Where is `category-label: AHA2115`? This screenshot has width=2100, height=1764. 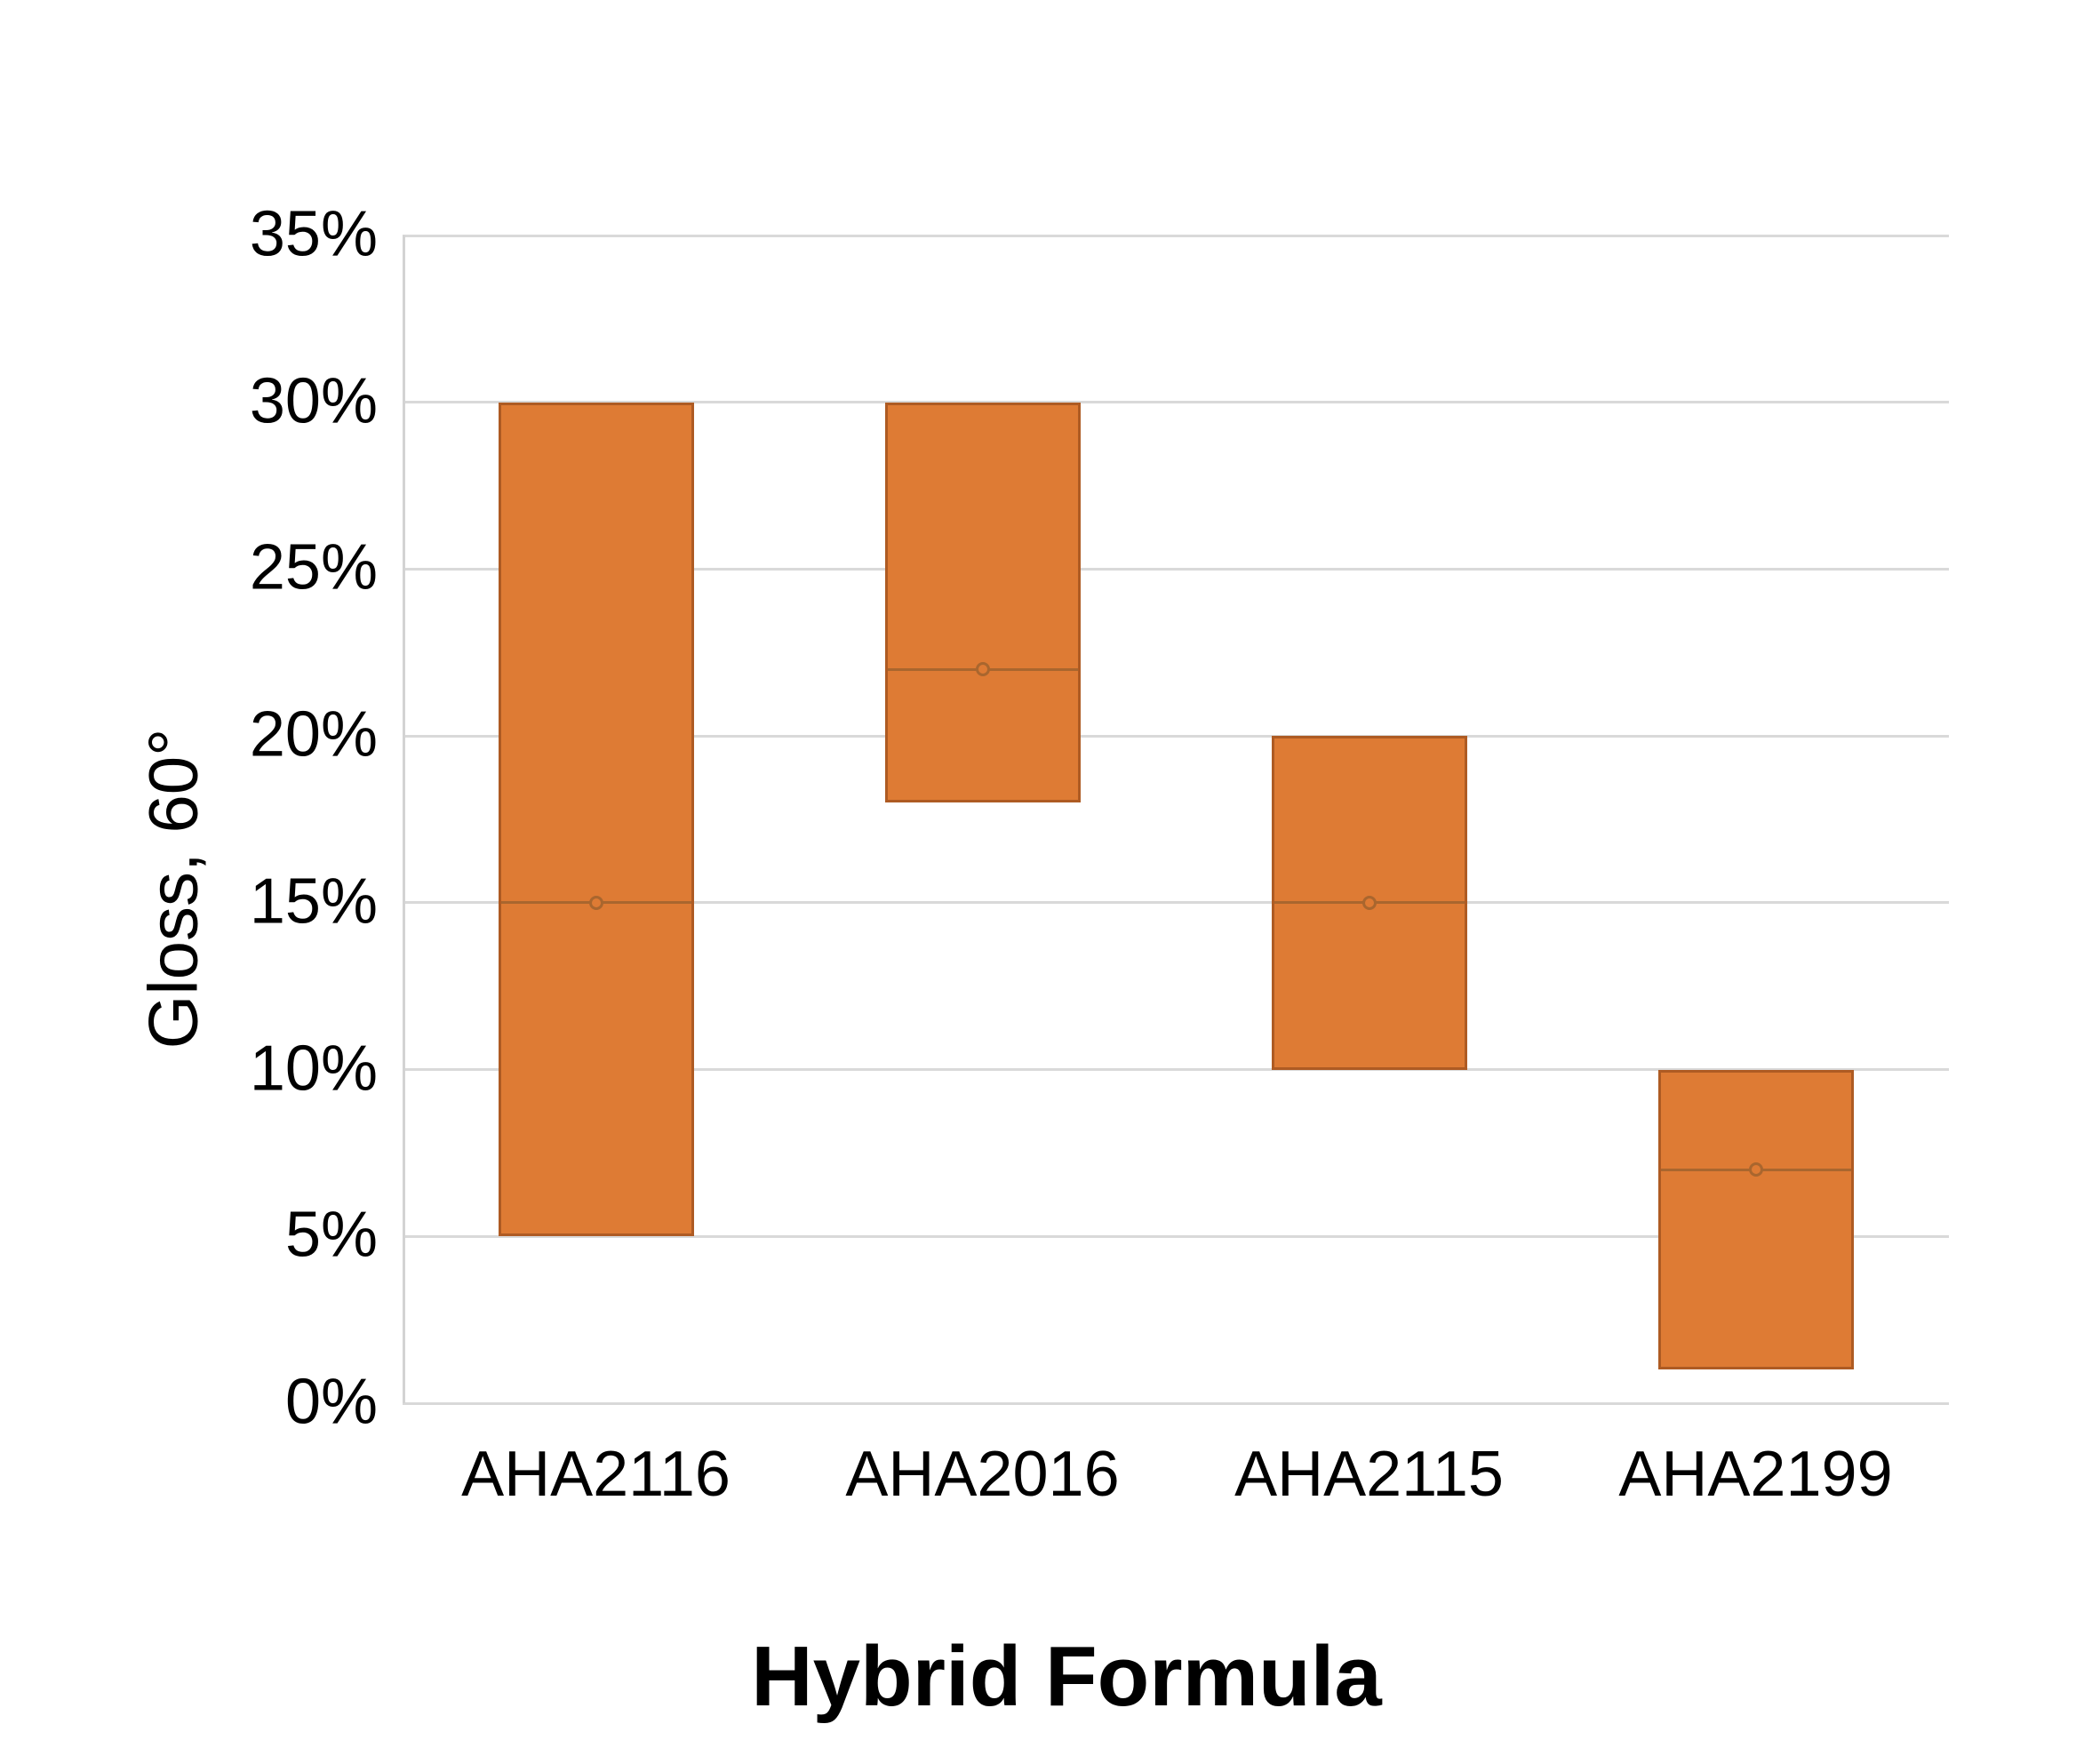
category-label: AHA2115 is located at coordinates (1369, 1474).